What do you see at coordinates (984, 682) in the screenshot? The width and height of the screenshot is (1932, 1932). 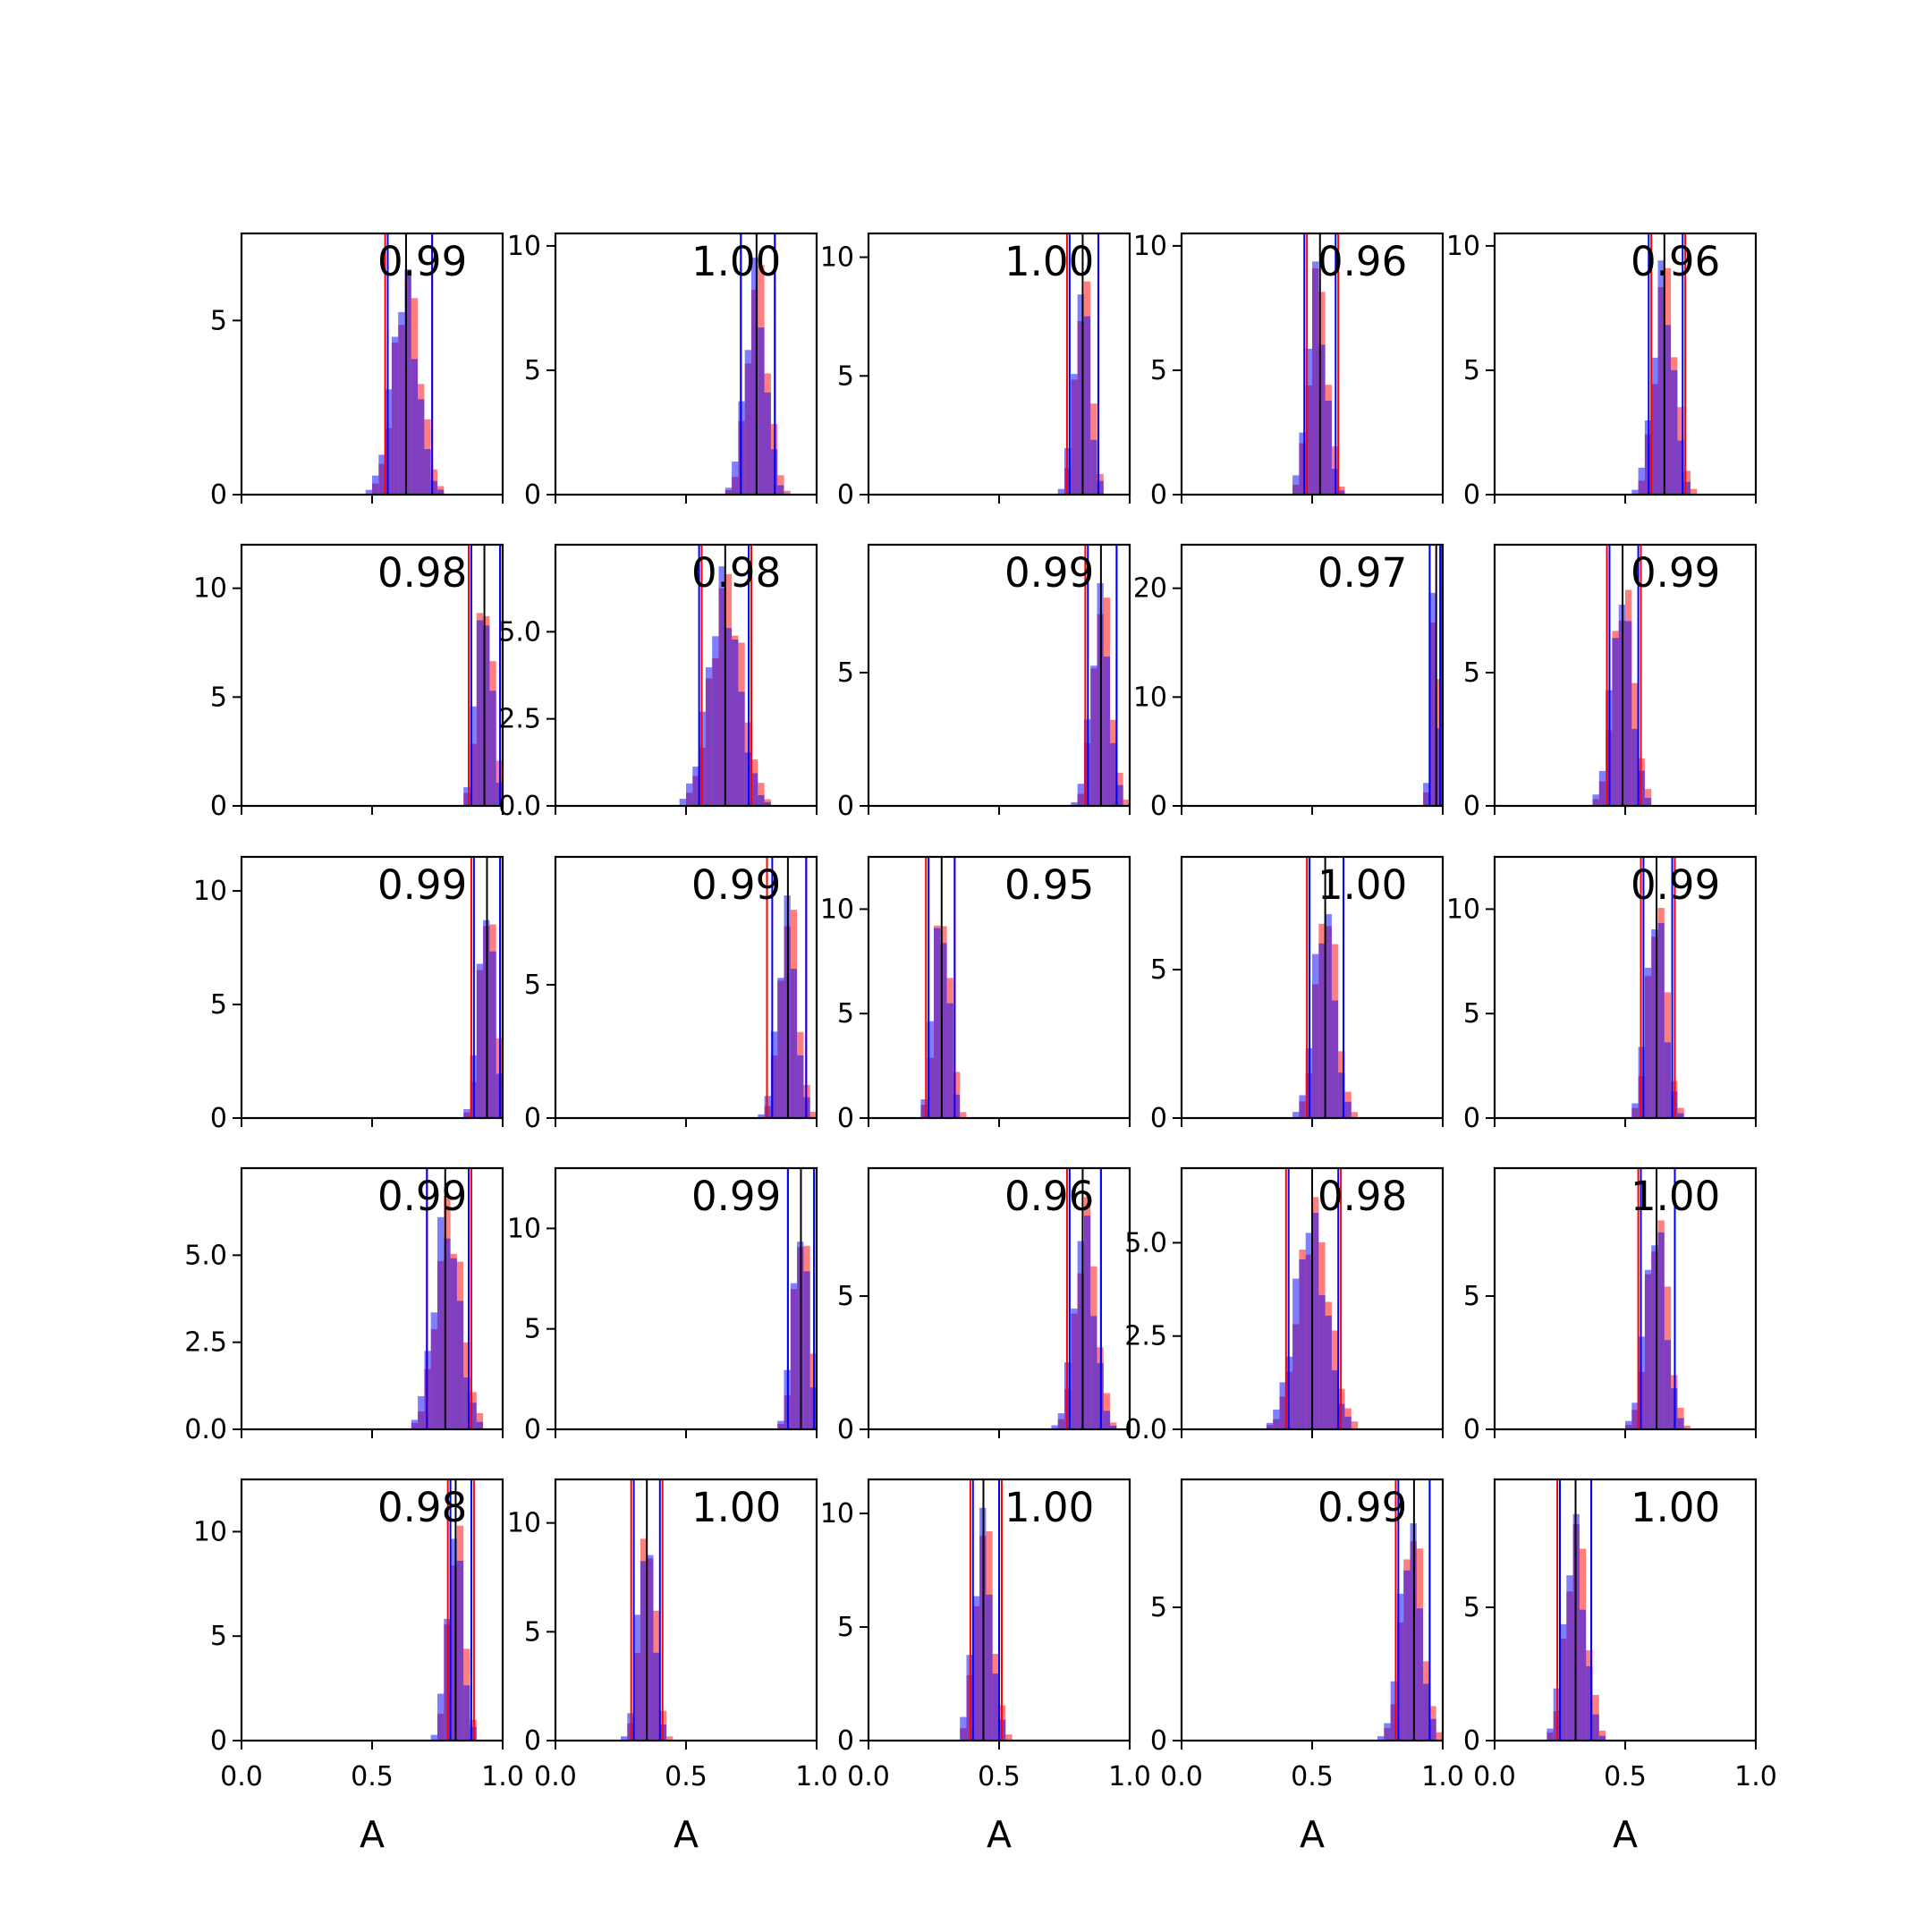 I see `panel-r2c3: 050.99` at bounding box center [984, 682].